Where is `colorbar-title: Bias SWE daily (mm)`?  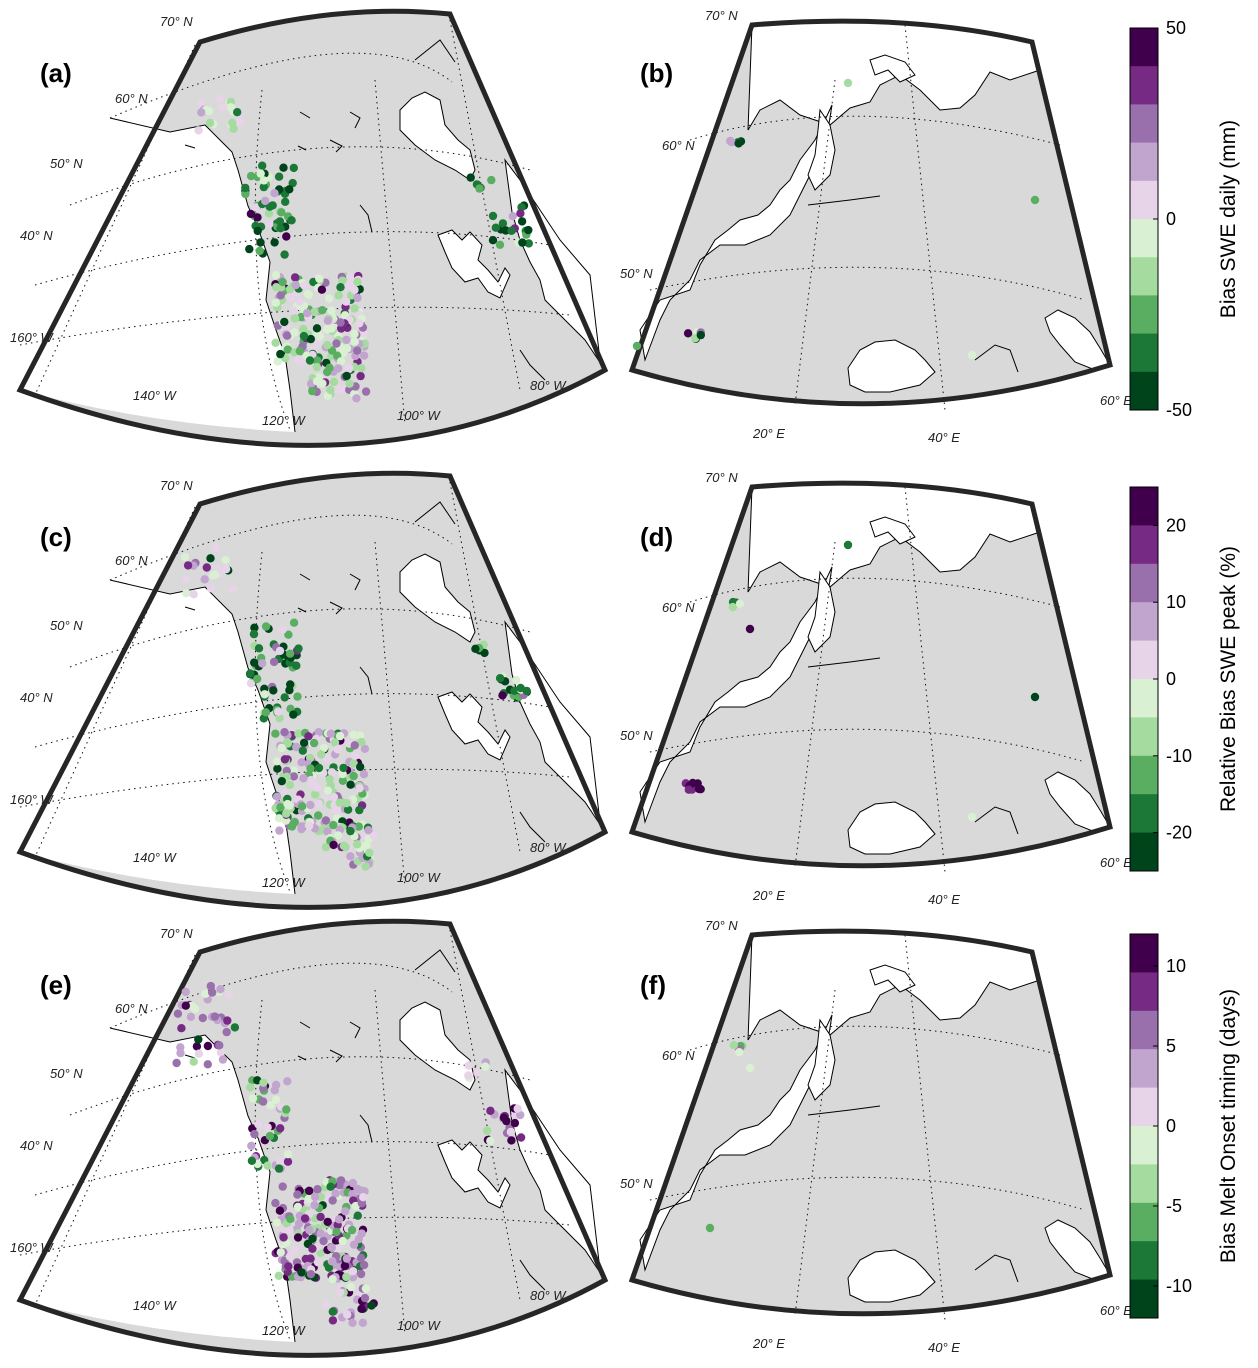
colorbar-title: Bias SWE daily (mm) is located at coordinates (1228, 219).